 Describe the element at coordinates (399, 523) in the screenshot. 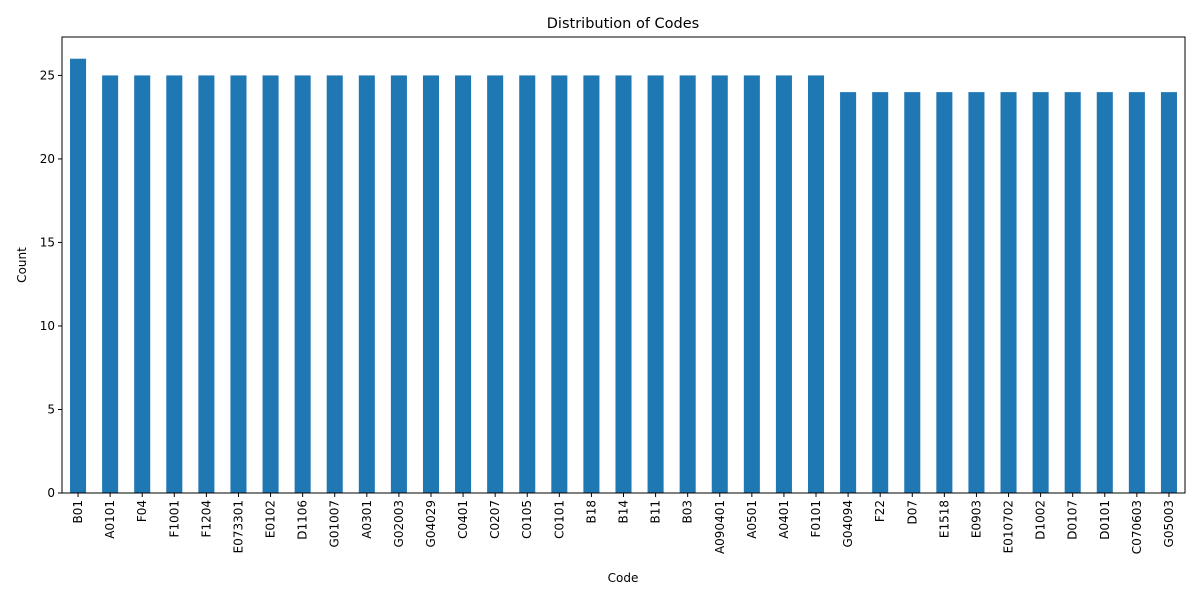

I see `x-tick-label: G02003` at that location.